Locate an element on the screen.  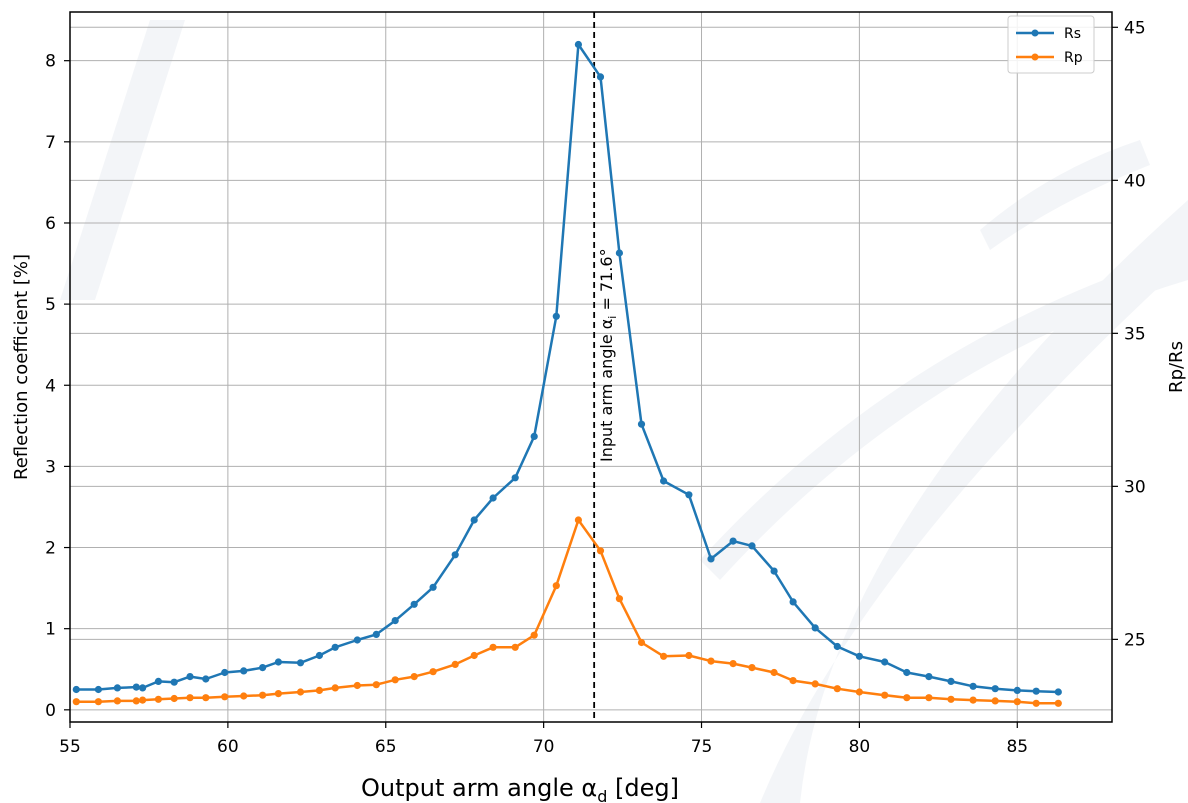
legend-label-rp: Rp is located at coordinates (1073, 58).